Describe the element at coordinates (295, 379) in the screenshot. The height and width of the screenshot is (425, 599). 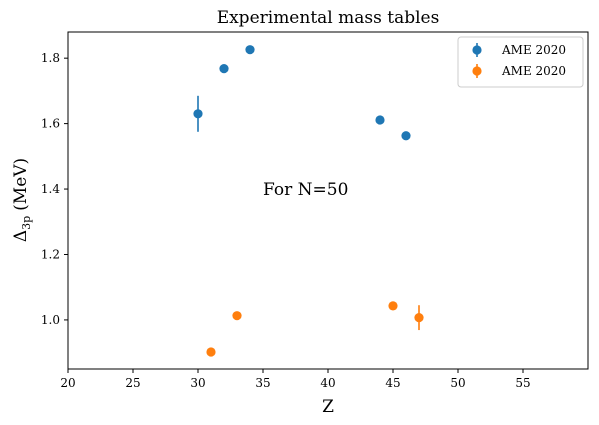
I see `x-axis: 20 25 30 35 40 45 50 55` at that location.